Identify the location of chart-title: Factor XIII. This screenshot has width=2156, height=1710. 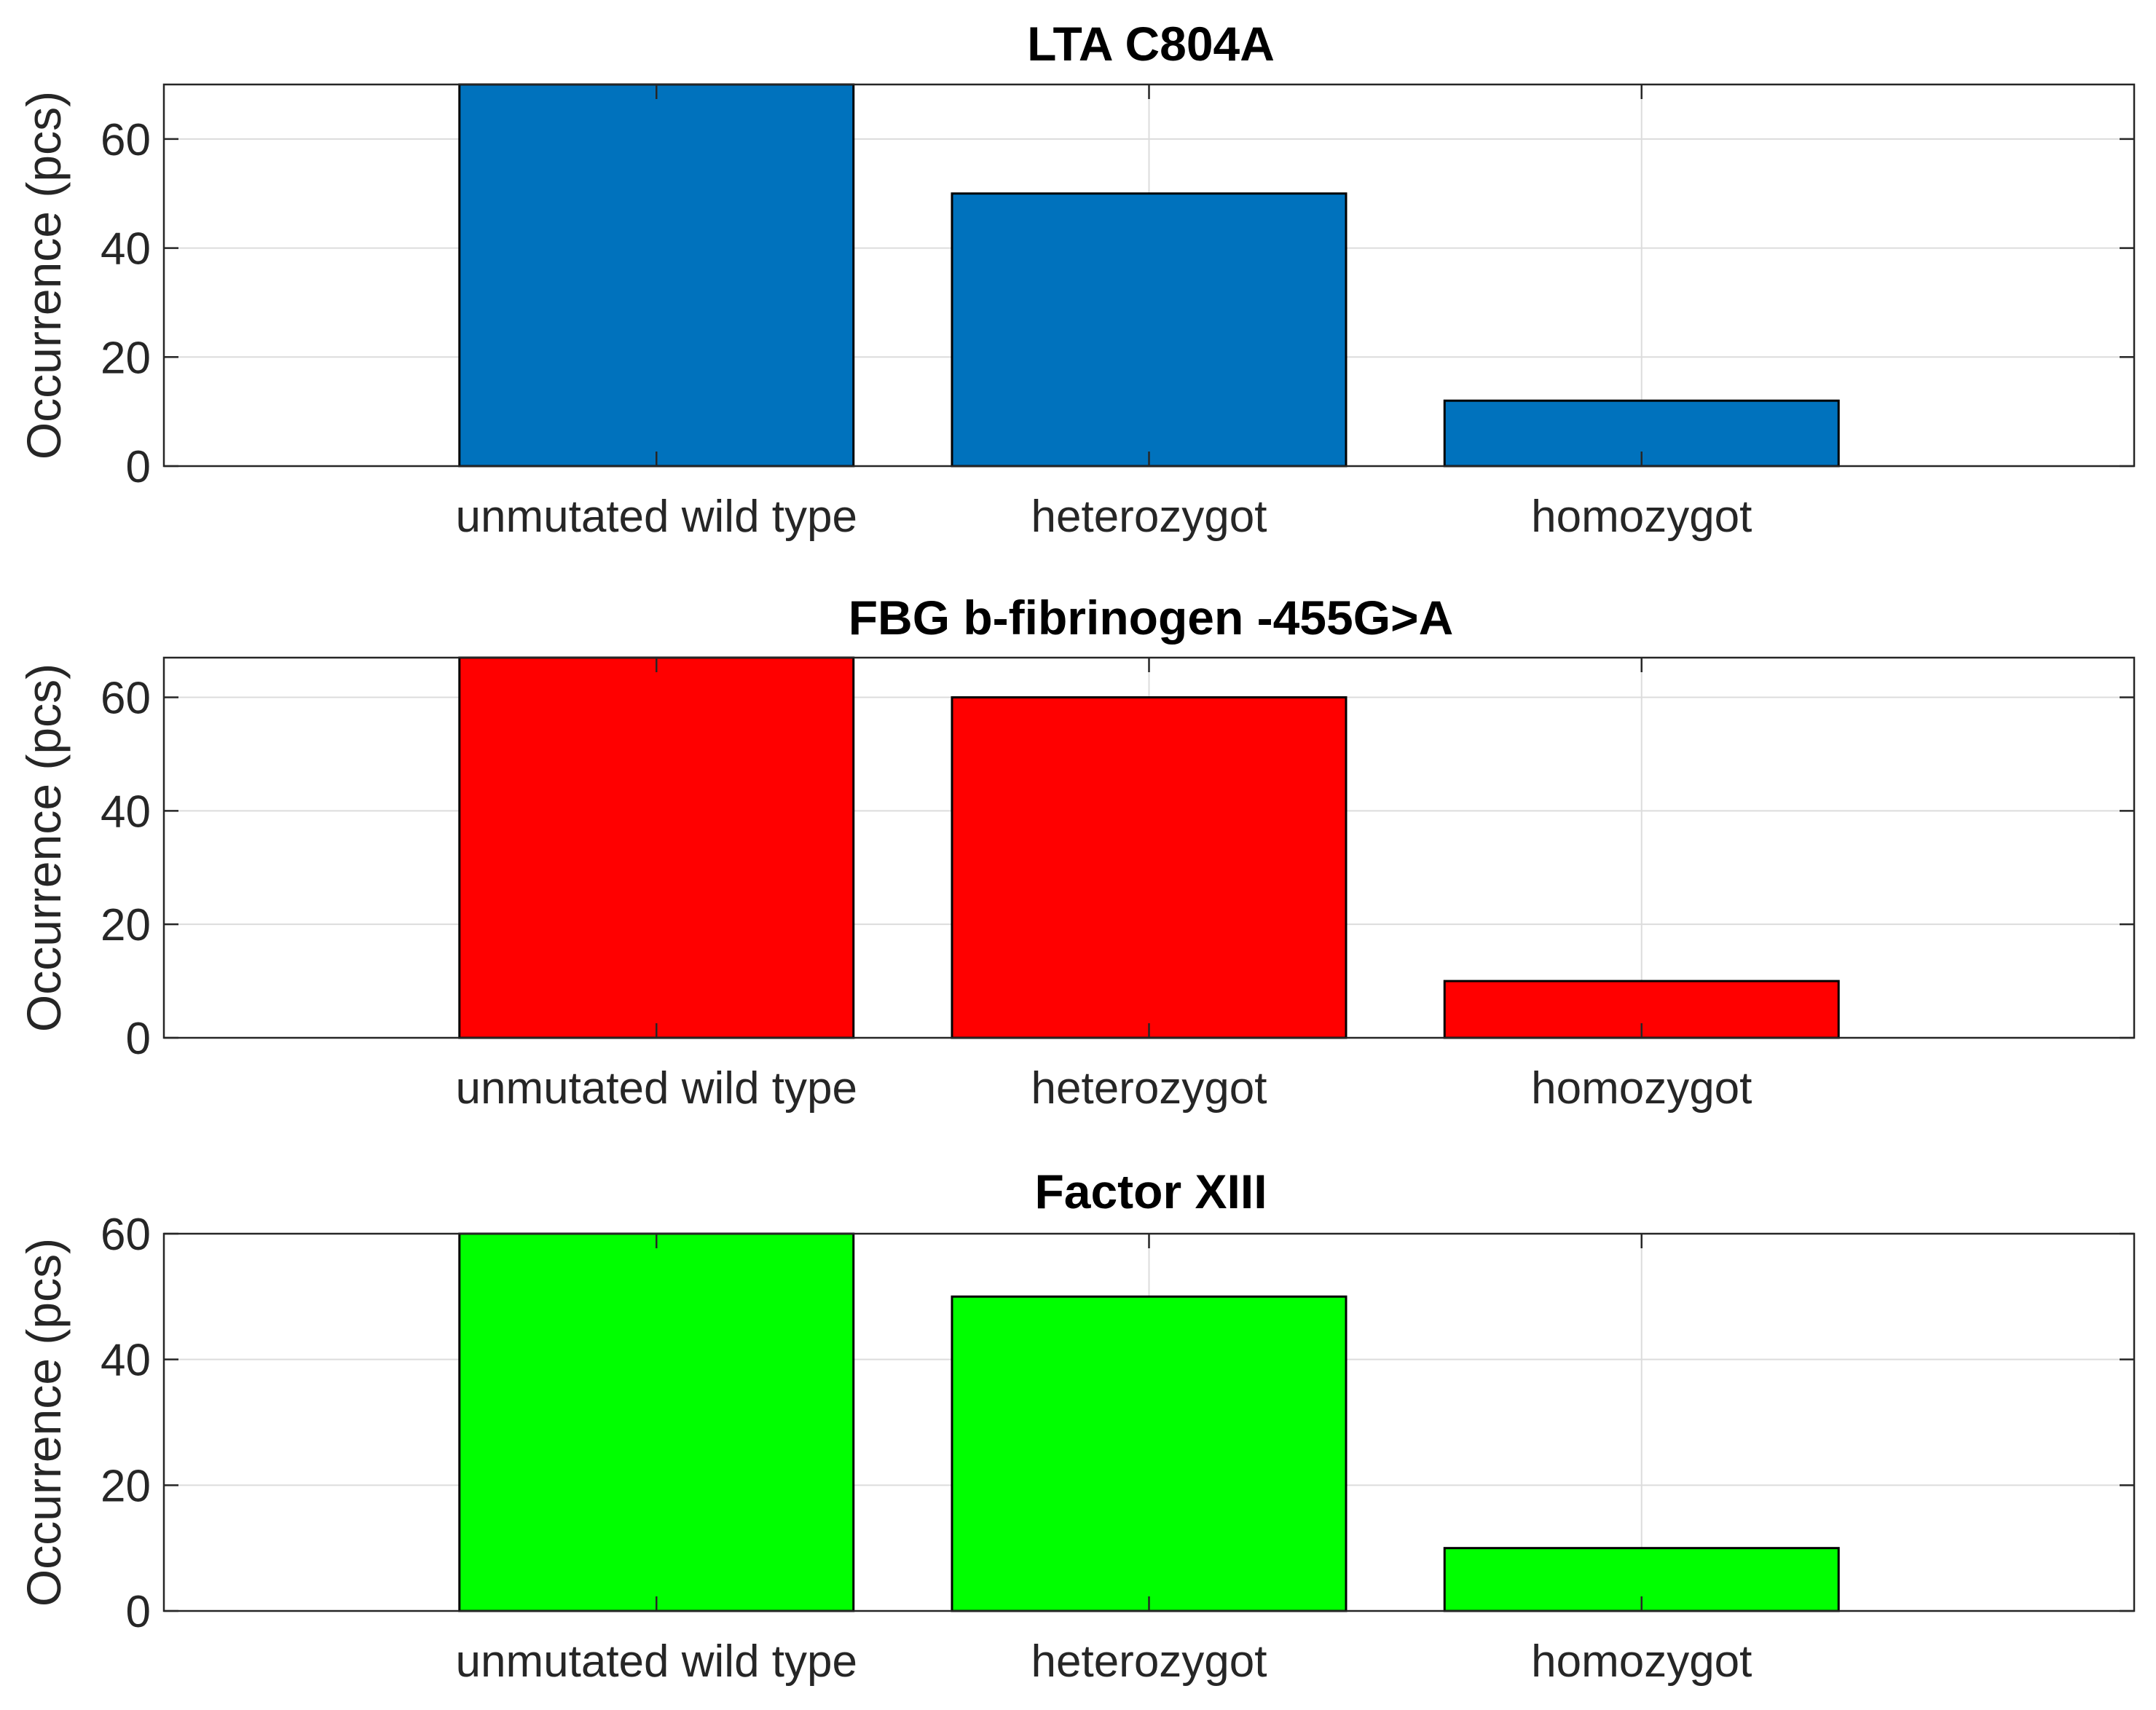
(1150, 1191).